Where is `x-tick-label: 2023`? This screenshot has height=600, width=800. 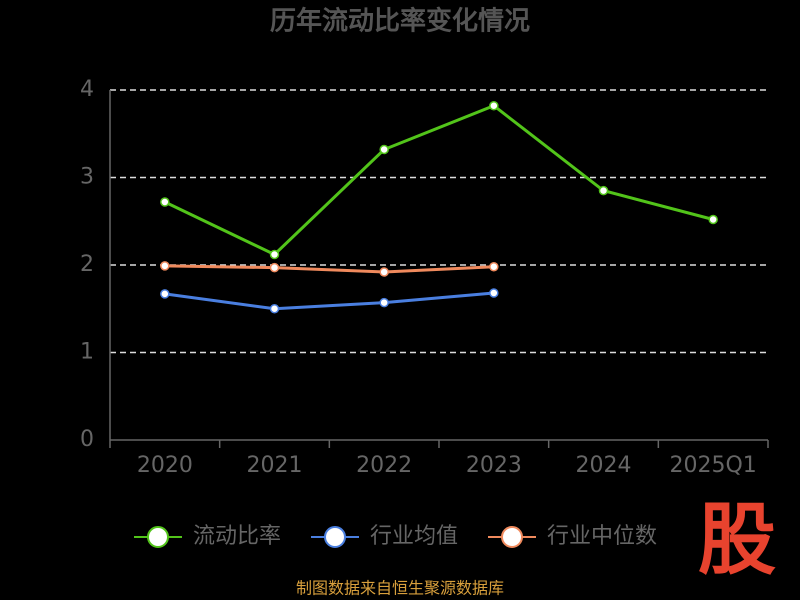
x-tick-label: 2023 is located at coordinates (494, 465).